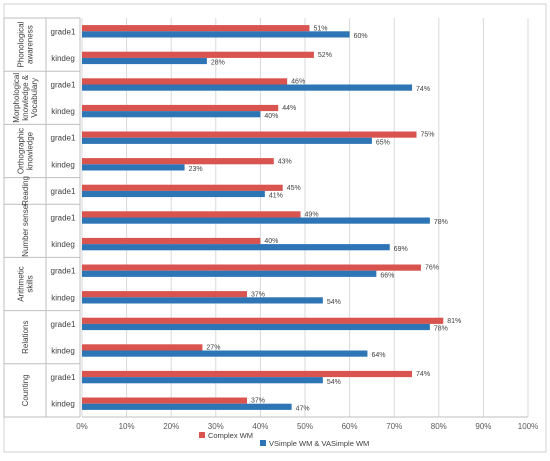 This screenshot has height=461, width=550. What do you see at coordinates (319, 443) in the screenshot?
I see `legend-label-simple-wm: VSimple WM & VASimple WM` at bounding box center [319, 443].